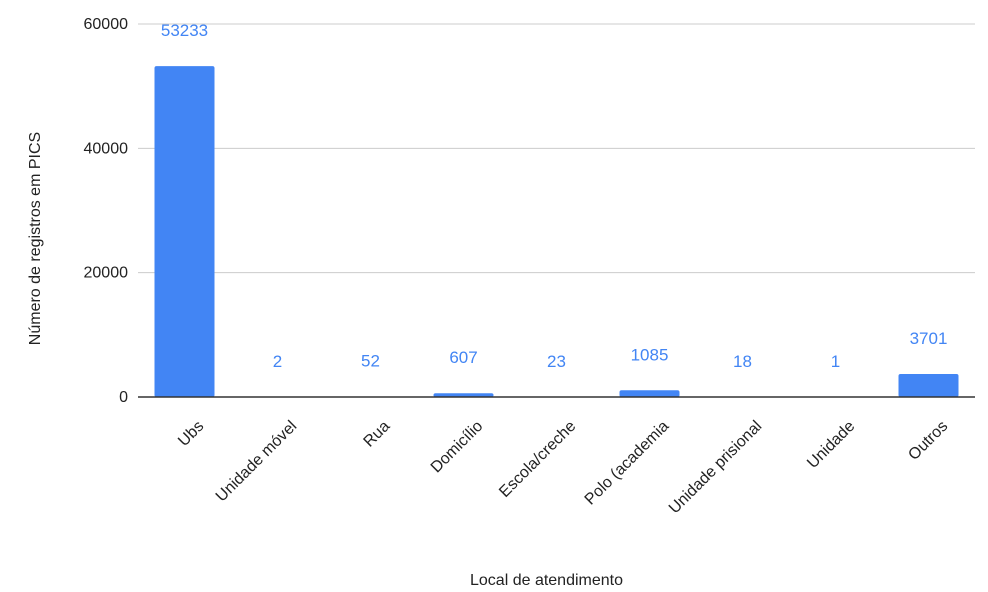 The width and height of the screenshot is (988, 592). Describe the element at coordinates (650, 354) in the screenshot. I see `data-label: 1085` at that location.